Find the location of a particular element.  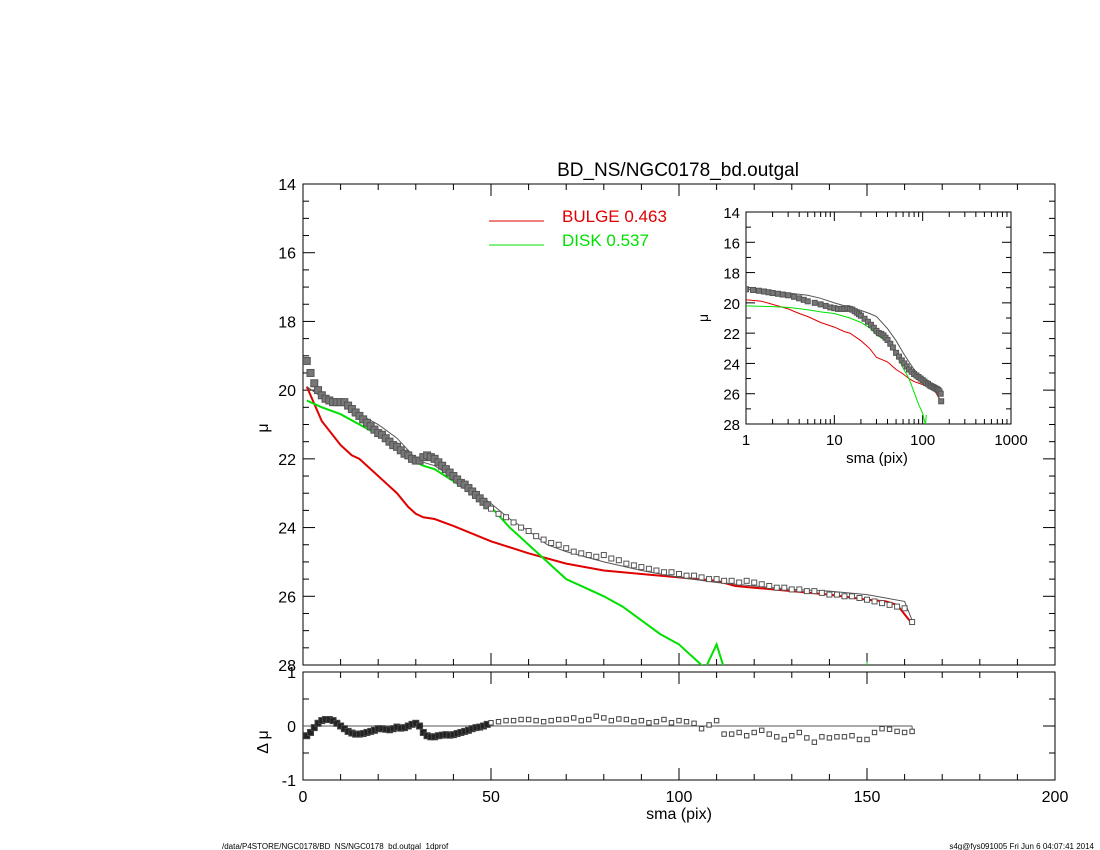

residual-data-points is located at coordinates (609, 729).